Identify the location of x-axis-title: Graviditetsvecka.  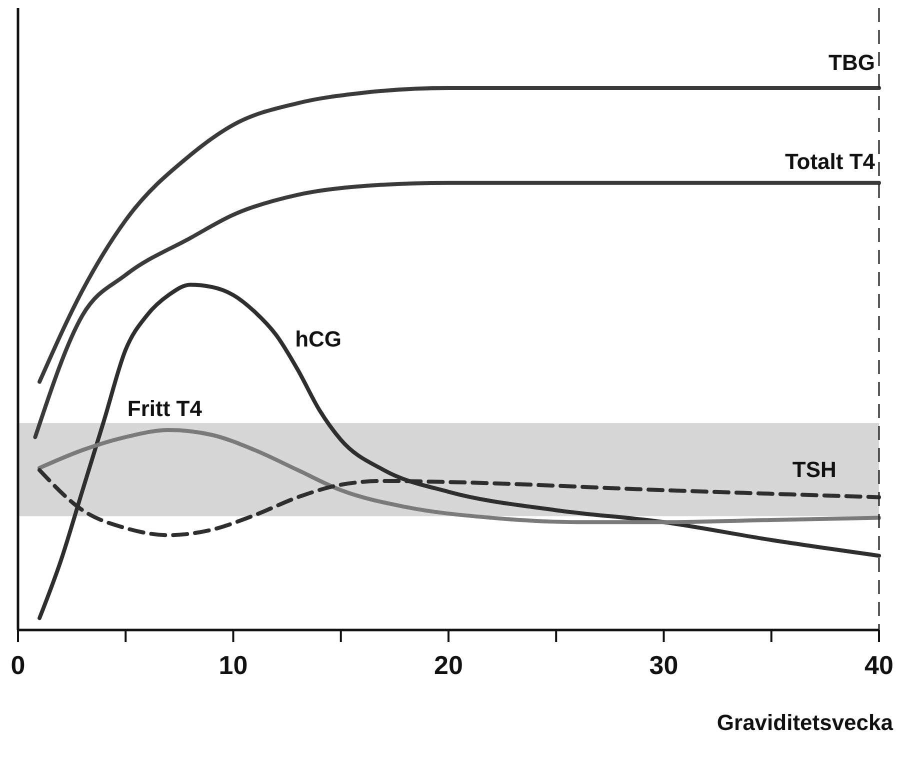
(805, 722).